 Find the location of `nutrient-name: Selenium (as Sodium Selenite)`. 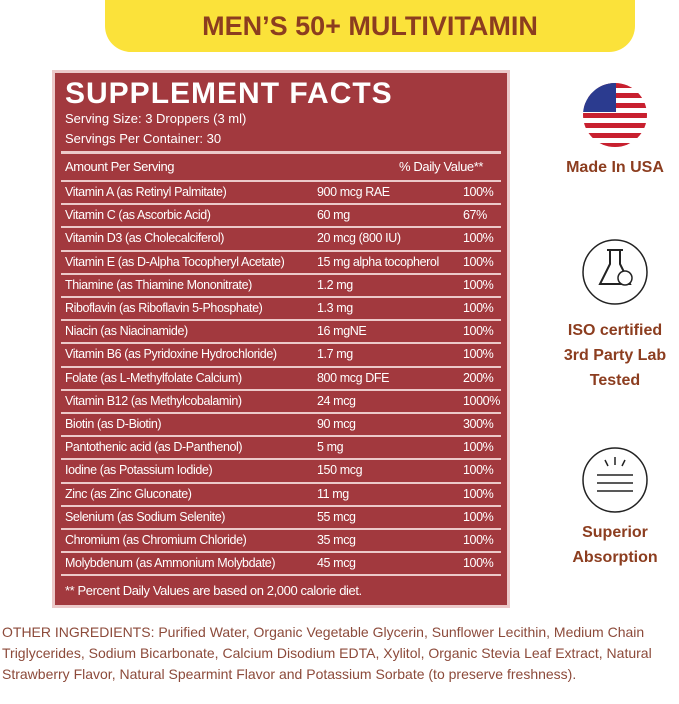

nutrient-name: Selenium (as Sodium Selenite) is located at coordinates (145, 516).